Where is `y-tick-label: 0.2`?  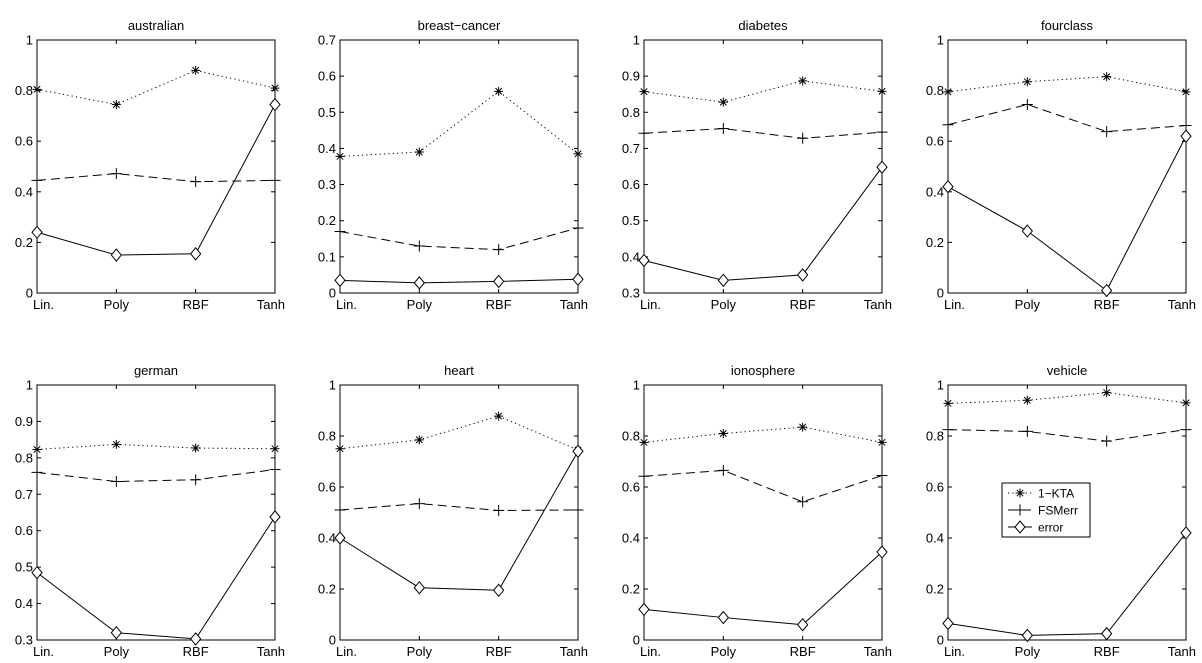
y-tick-label: 0.2 is located at coordinates (327, 589).